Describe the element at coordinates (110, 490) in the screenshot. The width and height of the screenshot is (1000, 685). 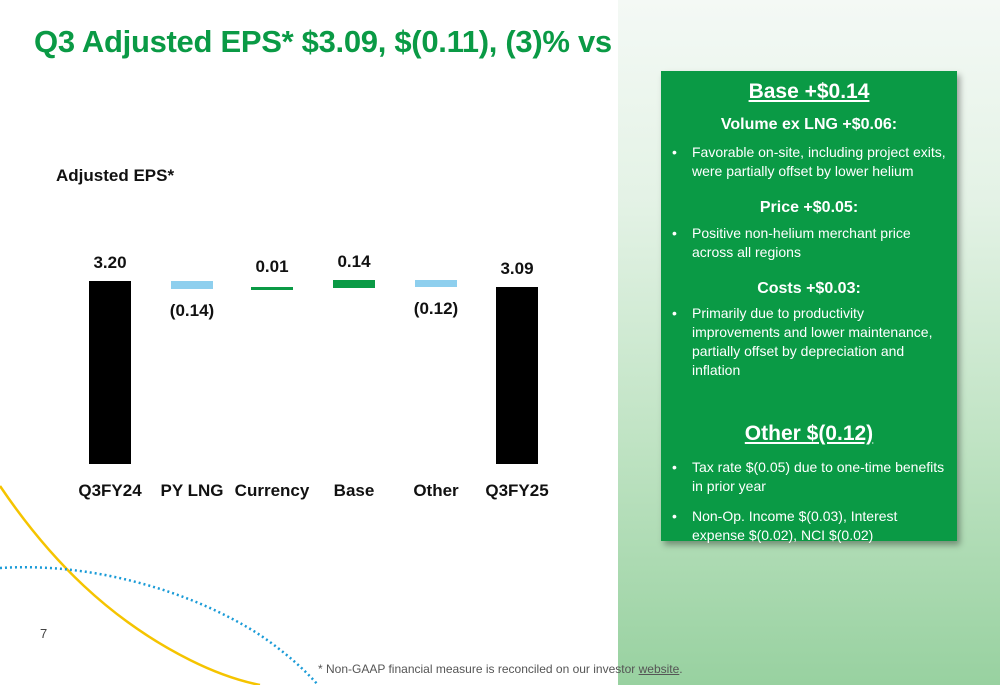
I see `category-label: Q3FY24` at that location.